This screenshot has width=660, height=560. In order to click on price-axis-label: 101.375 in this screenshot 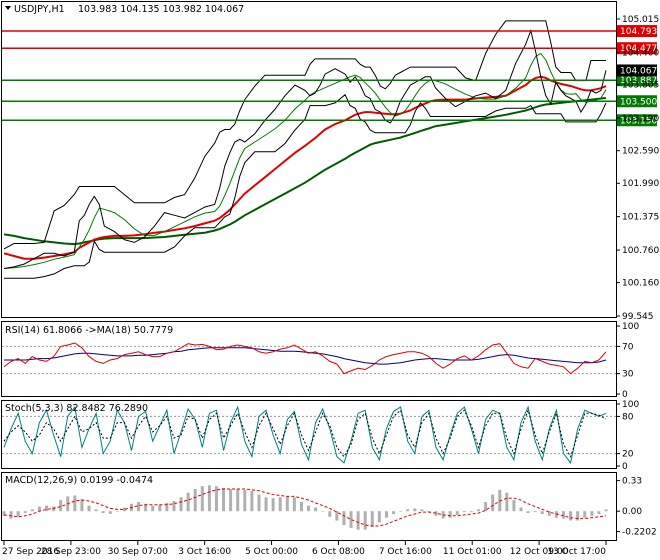, I will do `click(640, 218)`.